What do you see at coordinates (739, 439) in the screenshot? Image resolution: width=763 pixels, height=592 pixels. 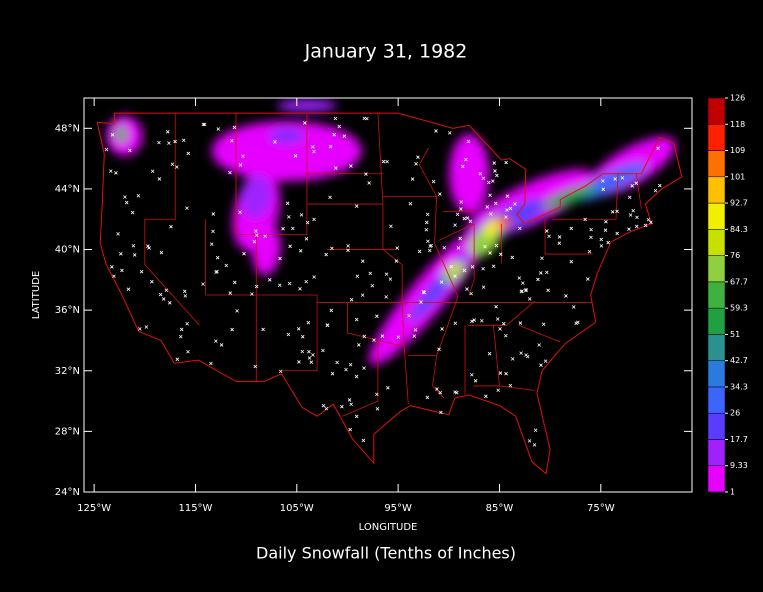 I see `colorbar-label: 17.7` at bounding box center [739, 439].